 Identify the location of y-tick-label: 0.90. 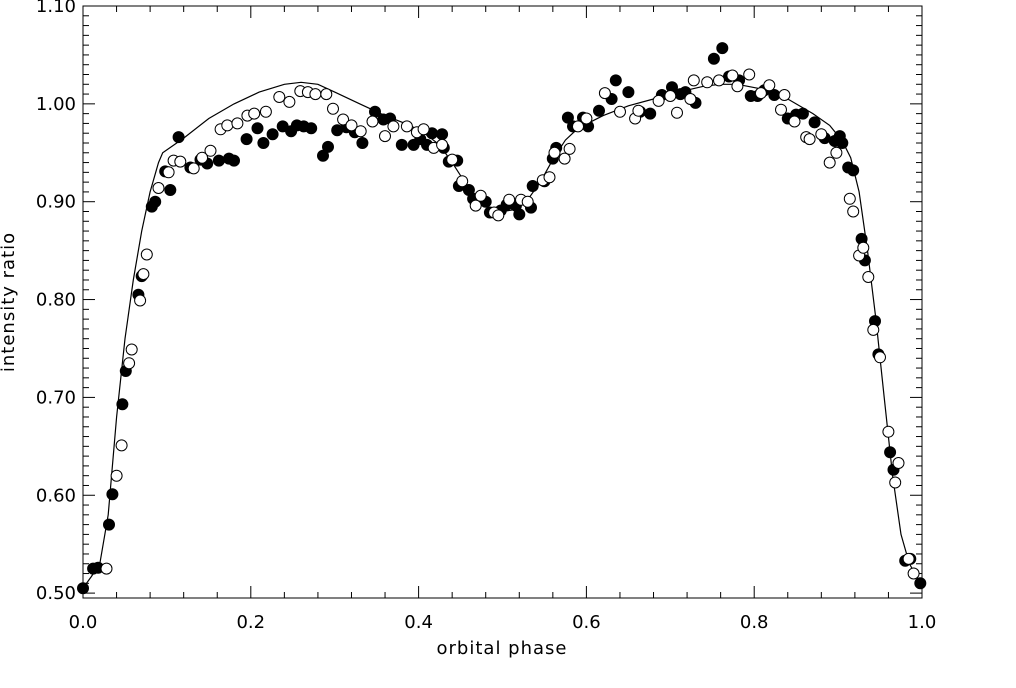
(56, 202).